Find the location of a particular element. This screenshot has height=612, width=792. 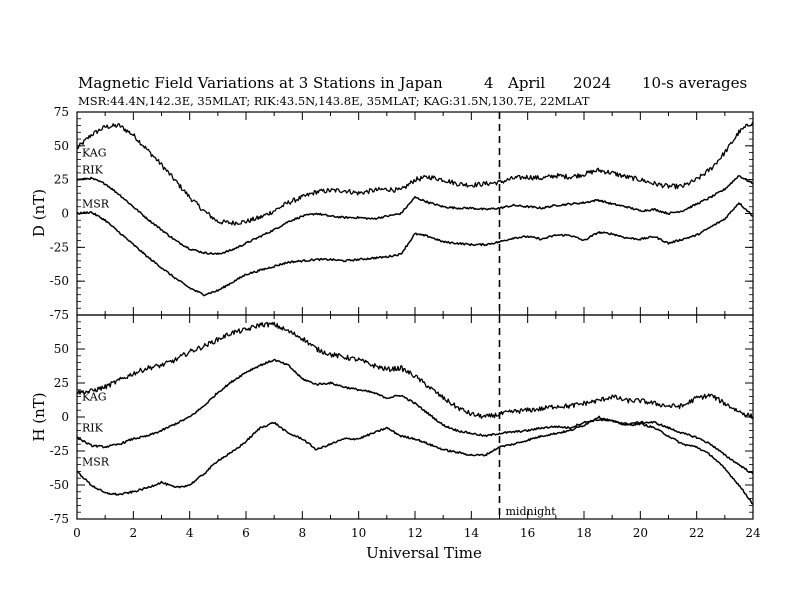

x-axis-title: Universal Time is located at coordinates (424, 553).